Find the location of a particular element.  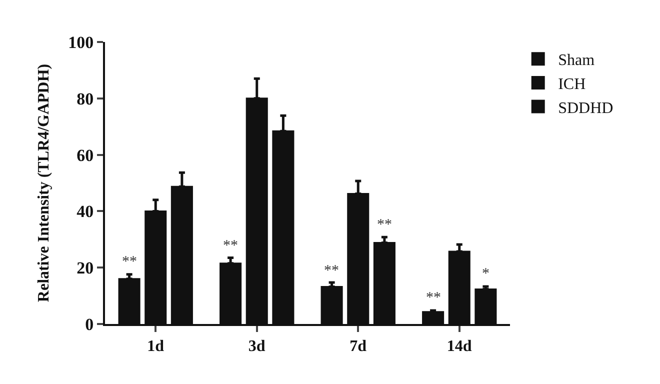

y-tick-label: 100 is located at coordinates (81, 42).